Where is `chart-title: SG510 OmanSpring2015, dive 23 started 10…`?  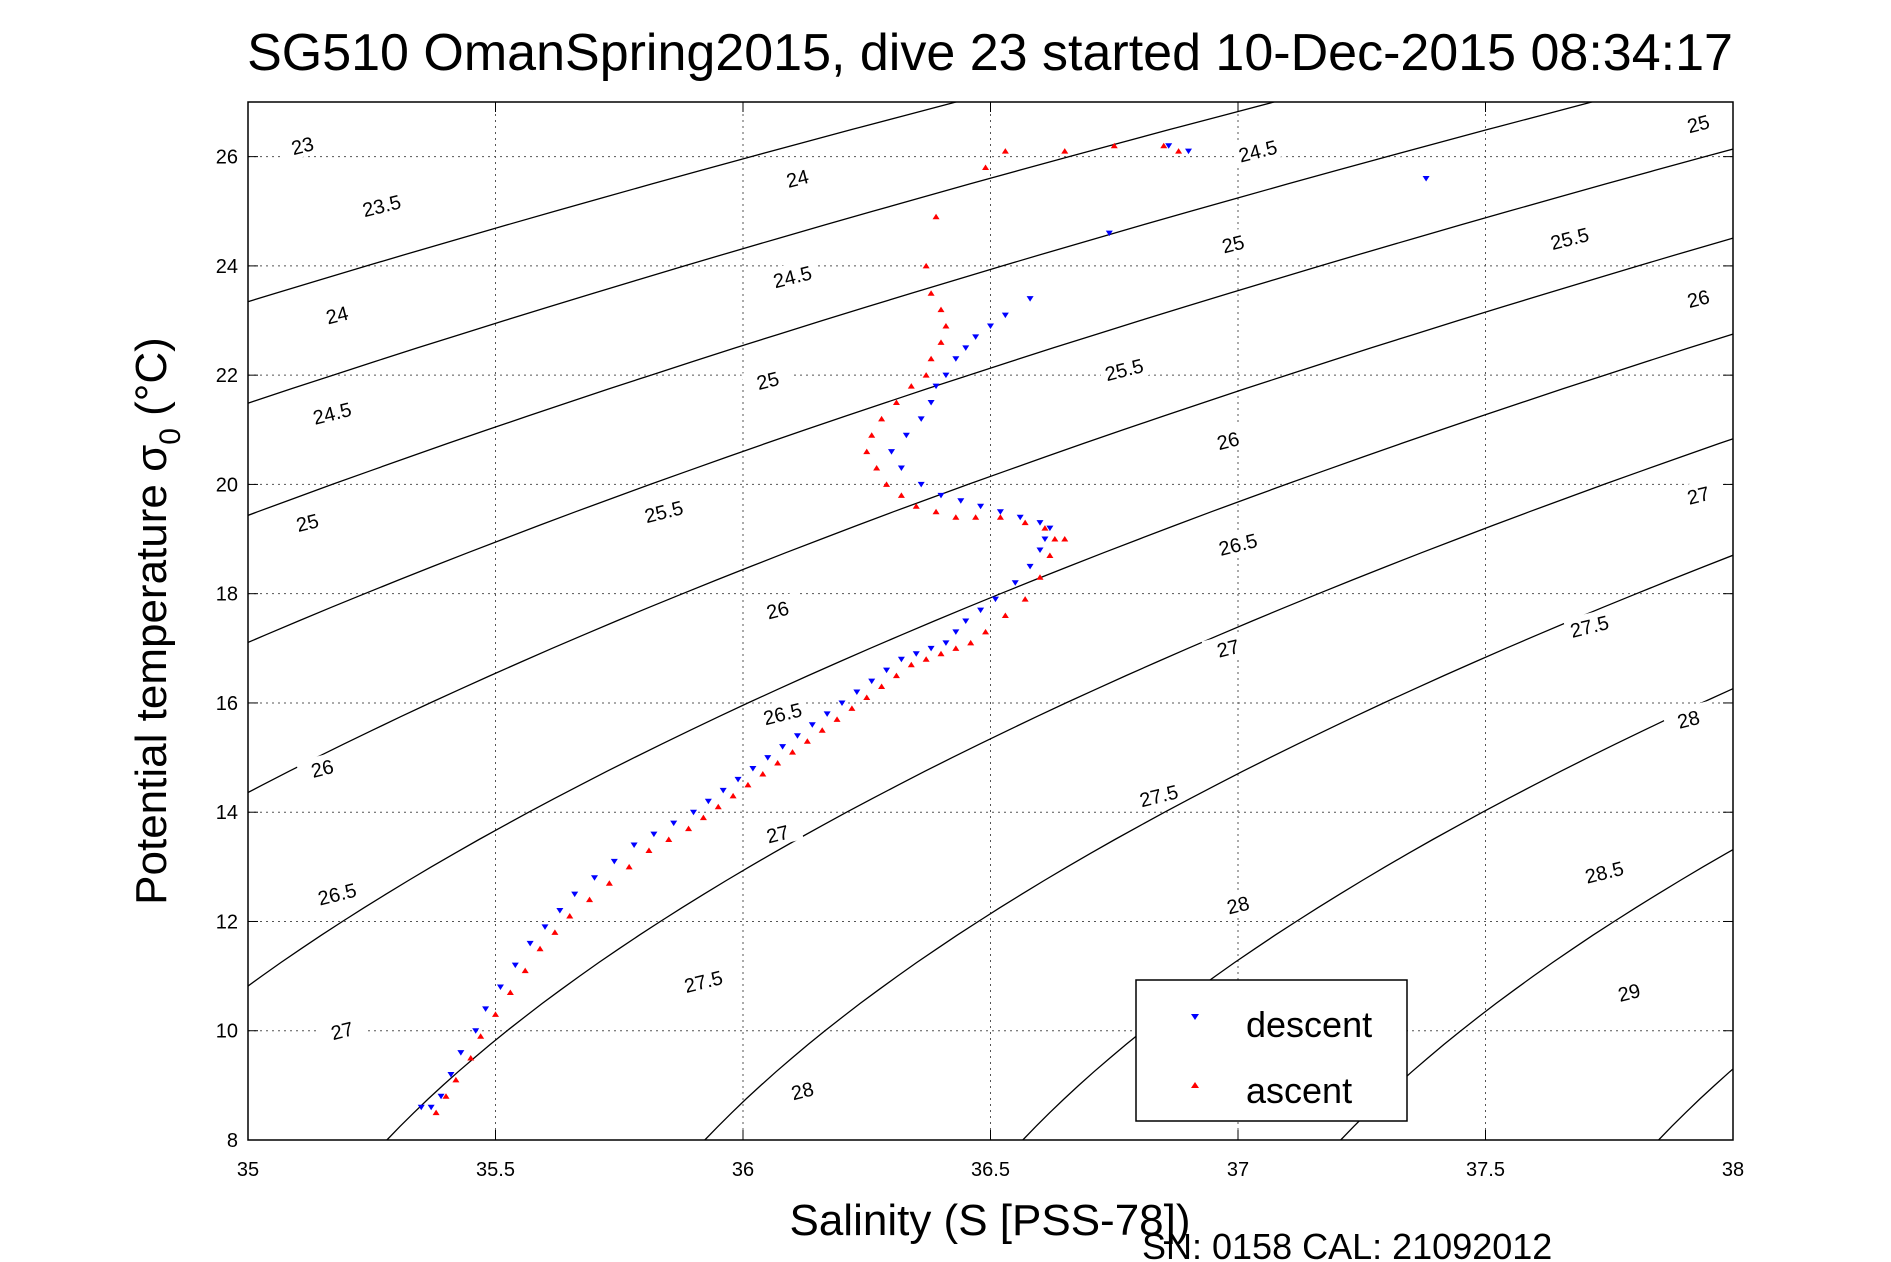 chart-title: SG510 OmanSpring2015, dive 23 started 10… is located at coordinates (990, 53).